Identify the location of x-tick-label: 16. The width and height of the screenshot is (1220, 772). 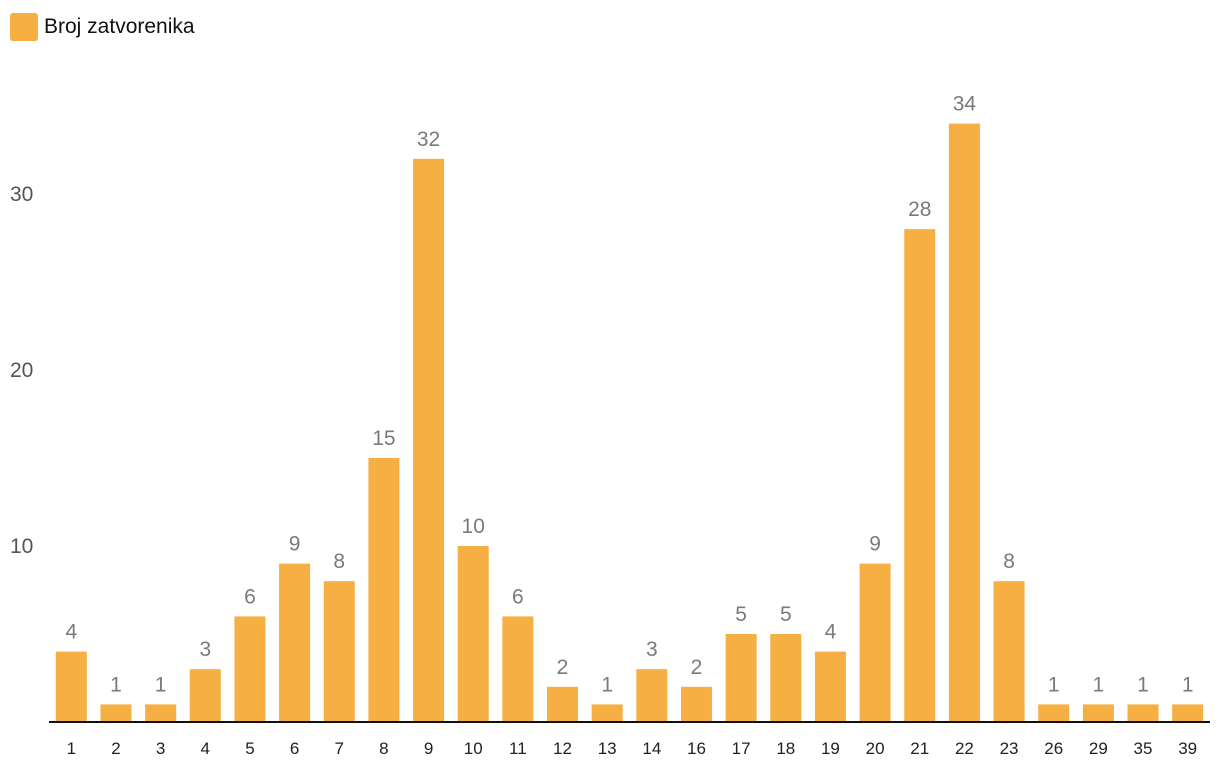
(696, 748).